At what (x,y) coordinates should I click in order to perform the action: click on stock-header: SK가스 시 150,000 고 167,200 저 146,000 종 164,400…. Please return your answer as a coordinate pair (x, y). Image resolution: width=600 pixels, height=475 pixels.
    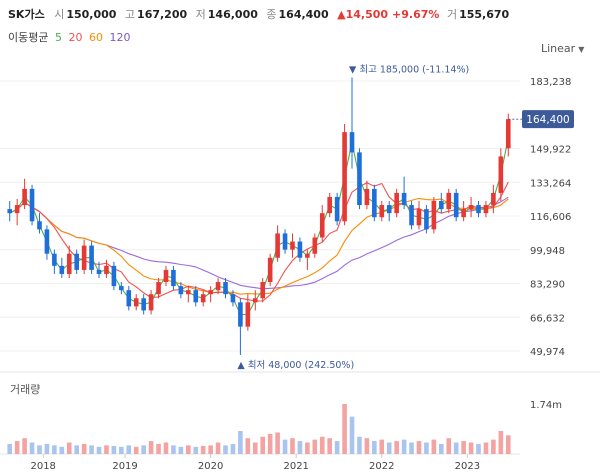
    Looking at the image, I should click on (261, 14).